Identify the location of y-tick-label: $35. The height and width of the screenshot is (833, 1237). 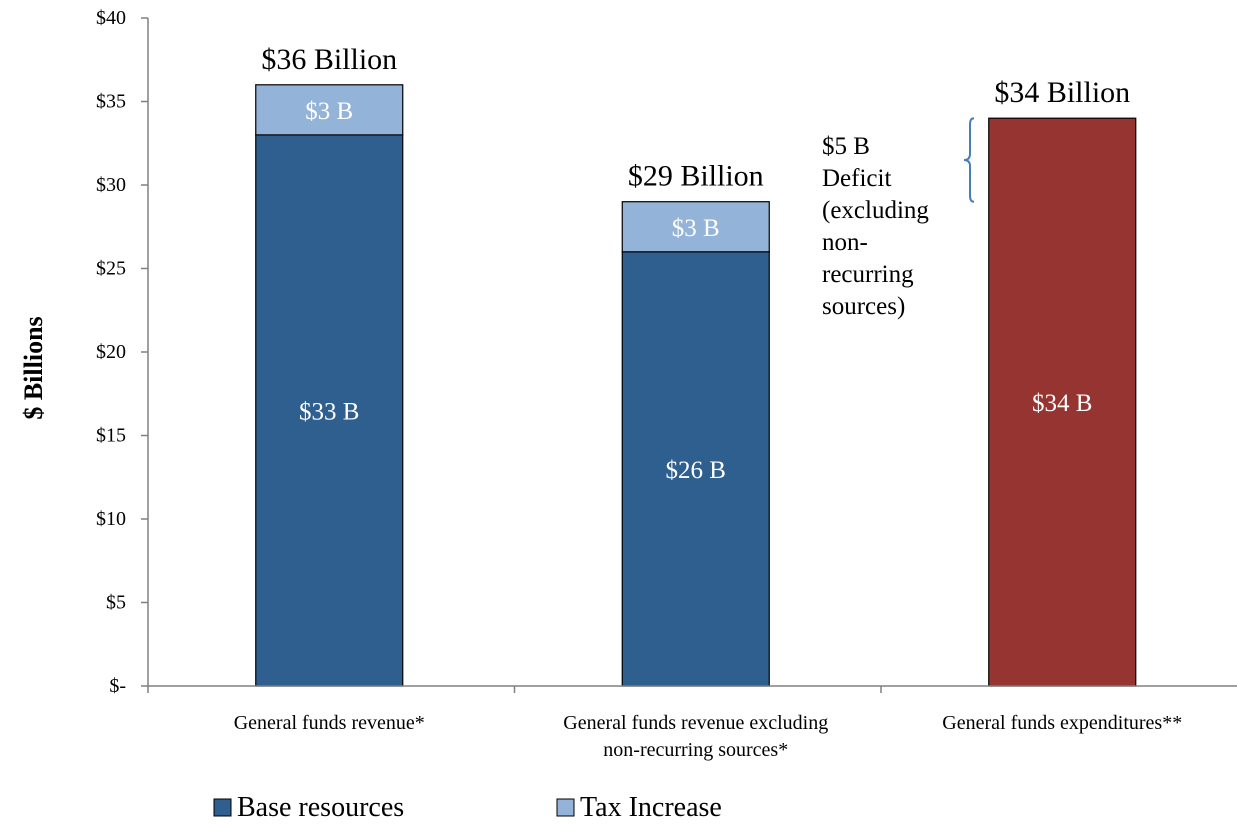
(111, 102).